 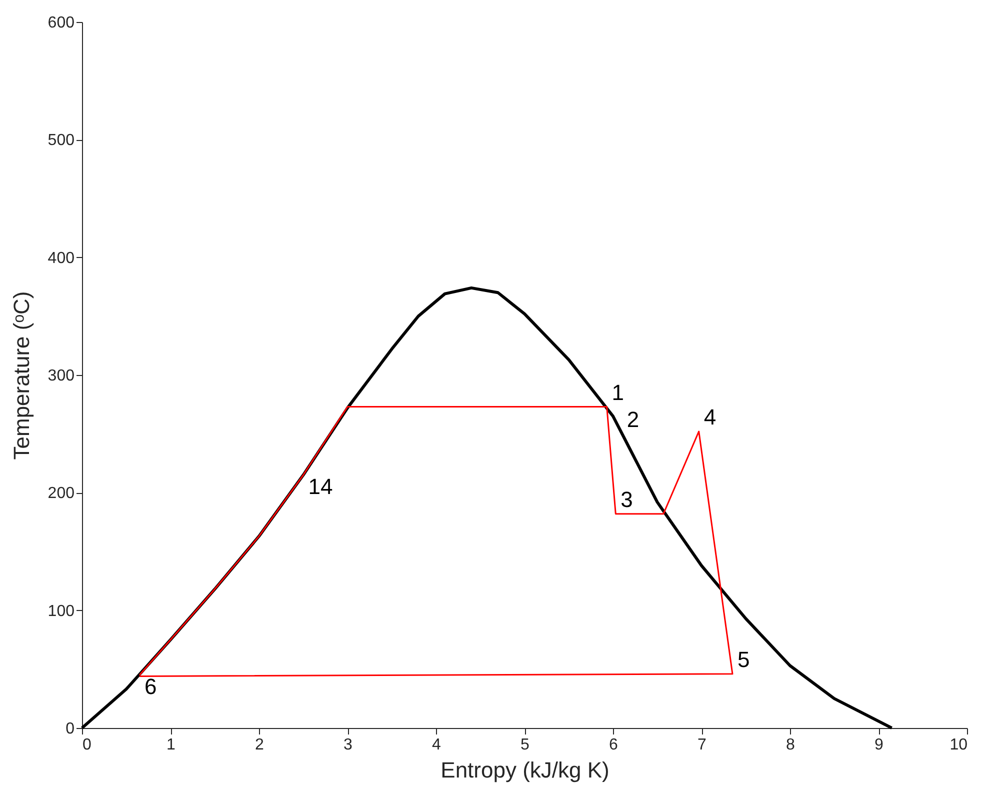 What do you see at coordinates (743, 659) in the screenshot?
I see `annotation: 5` at bounding box center [743, 659].